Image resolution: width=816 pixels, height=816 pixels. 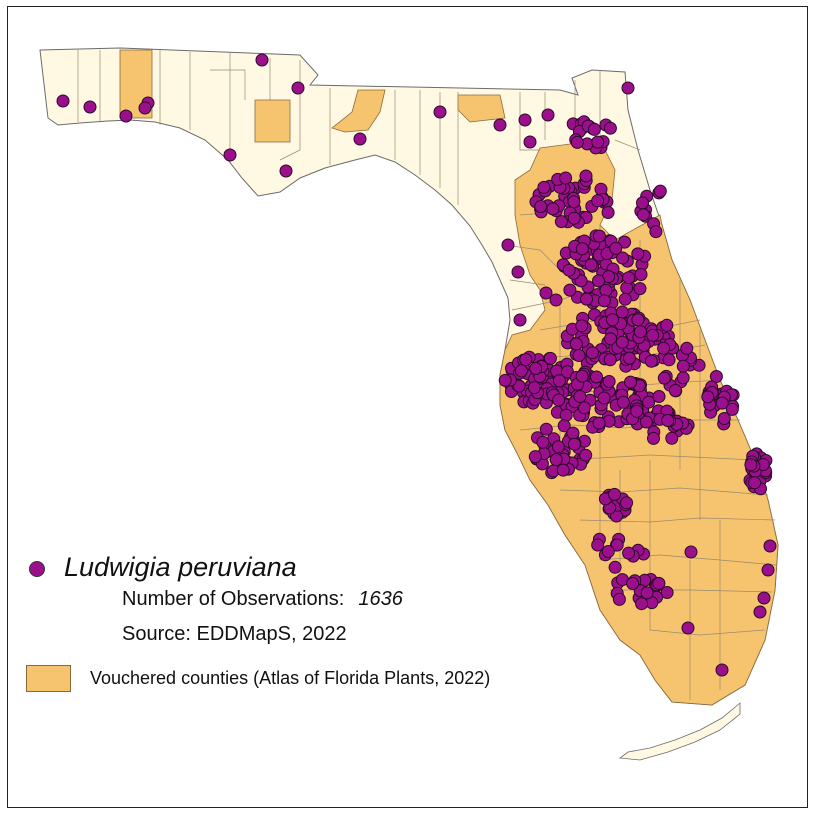 I want to click on observation-count: Number of Observations: 1636, so click(x=262, y=599).